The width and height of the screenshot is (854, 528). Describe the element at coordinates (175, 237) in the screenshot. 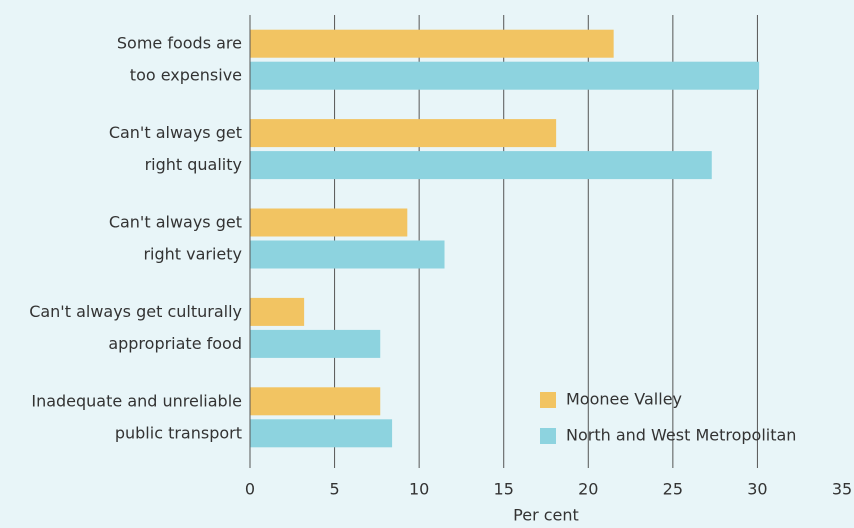

I see `y-tick-label: Can't always get right variety` at that location.